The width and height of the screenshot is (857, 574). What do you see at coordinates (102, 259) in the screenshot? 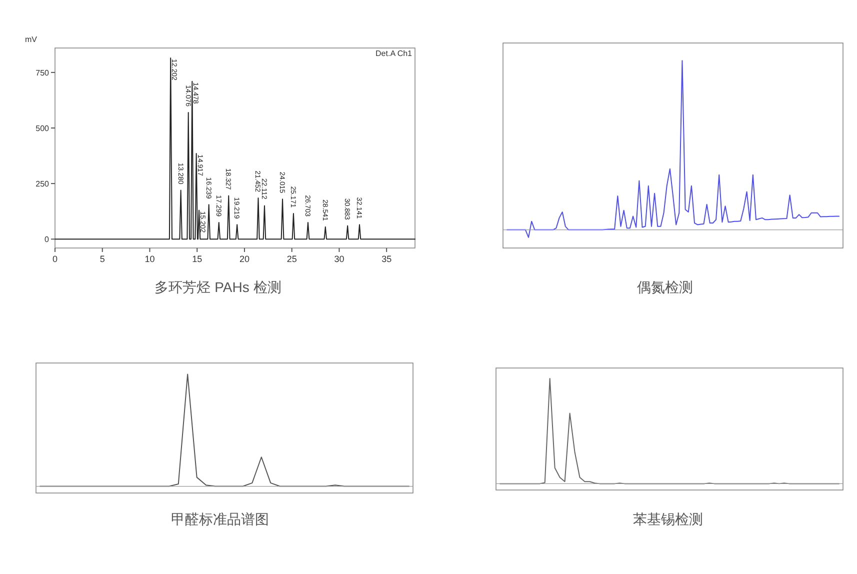
I see `x-tick-label: 5` at bounding box center [102, 259].